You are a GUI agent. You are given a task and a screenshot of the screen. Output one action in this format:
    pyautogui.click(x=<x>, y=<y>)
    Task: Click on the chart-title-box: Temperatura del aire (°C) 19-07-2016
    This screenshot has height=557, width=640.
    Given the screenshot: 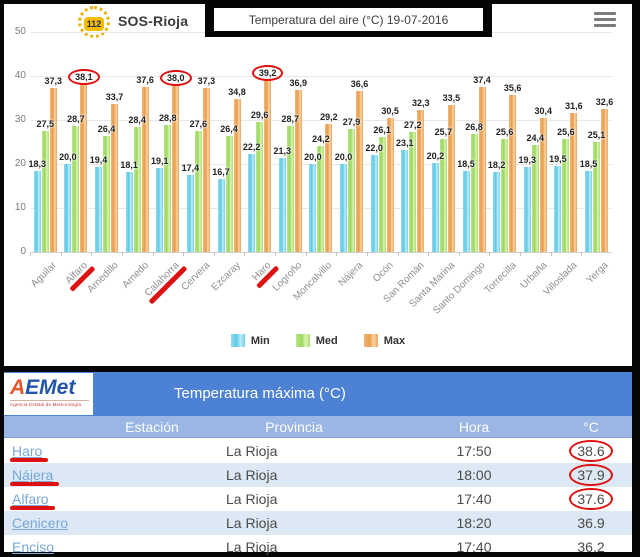 What is the action you would take?
    pyautogui.click(x=348, y=18)
    